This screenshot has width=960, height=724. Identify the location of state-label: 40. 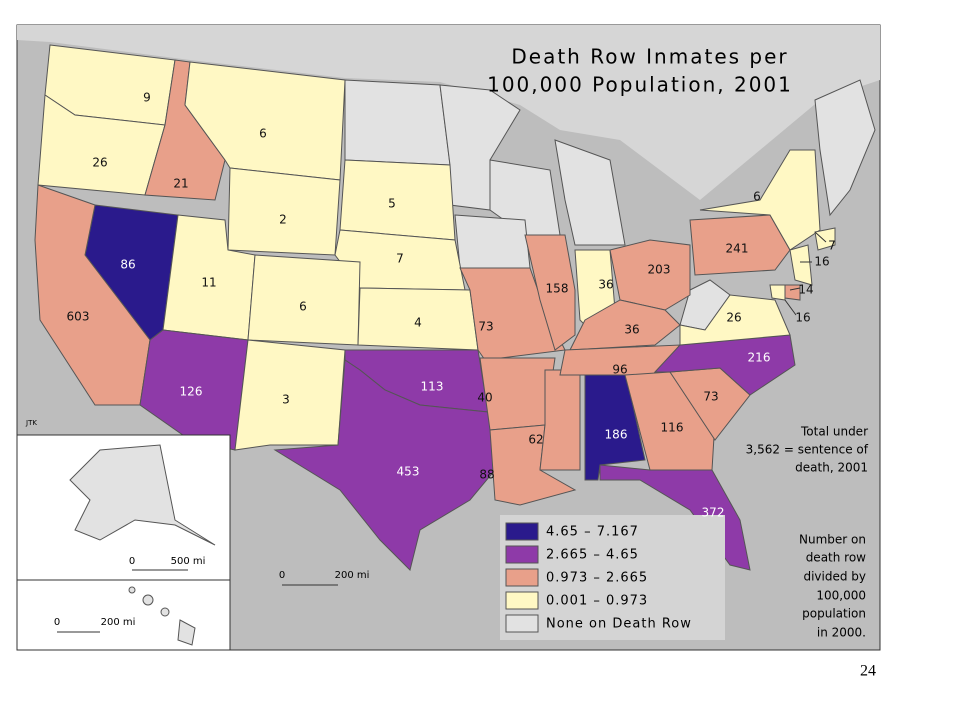
(484, 398).